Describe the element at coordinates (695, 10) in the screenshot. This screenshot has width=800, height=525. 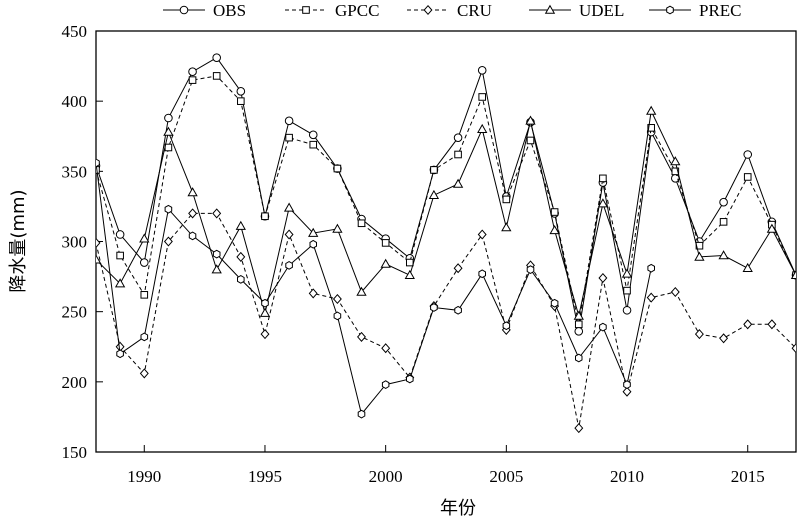
I see `legend-item-prec: PREC` at that location.